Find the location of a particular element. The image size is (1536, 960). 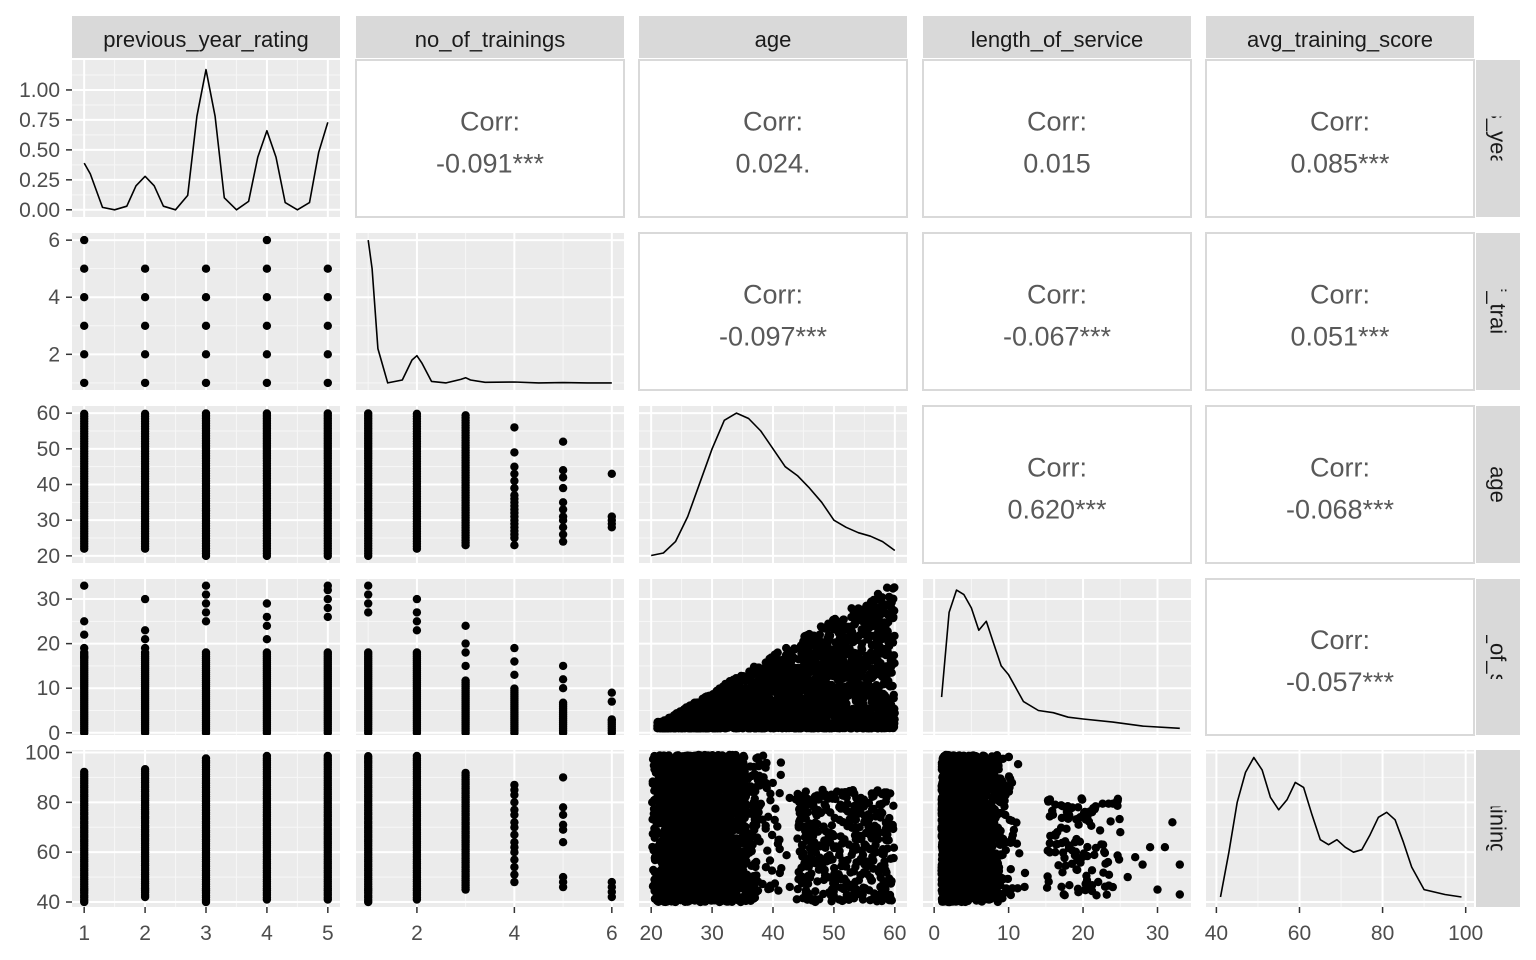

density-panel-length_of_service is located at coordinates (1057, 657).